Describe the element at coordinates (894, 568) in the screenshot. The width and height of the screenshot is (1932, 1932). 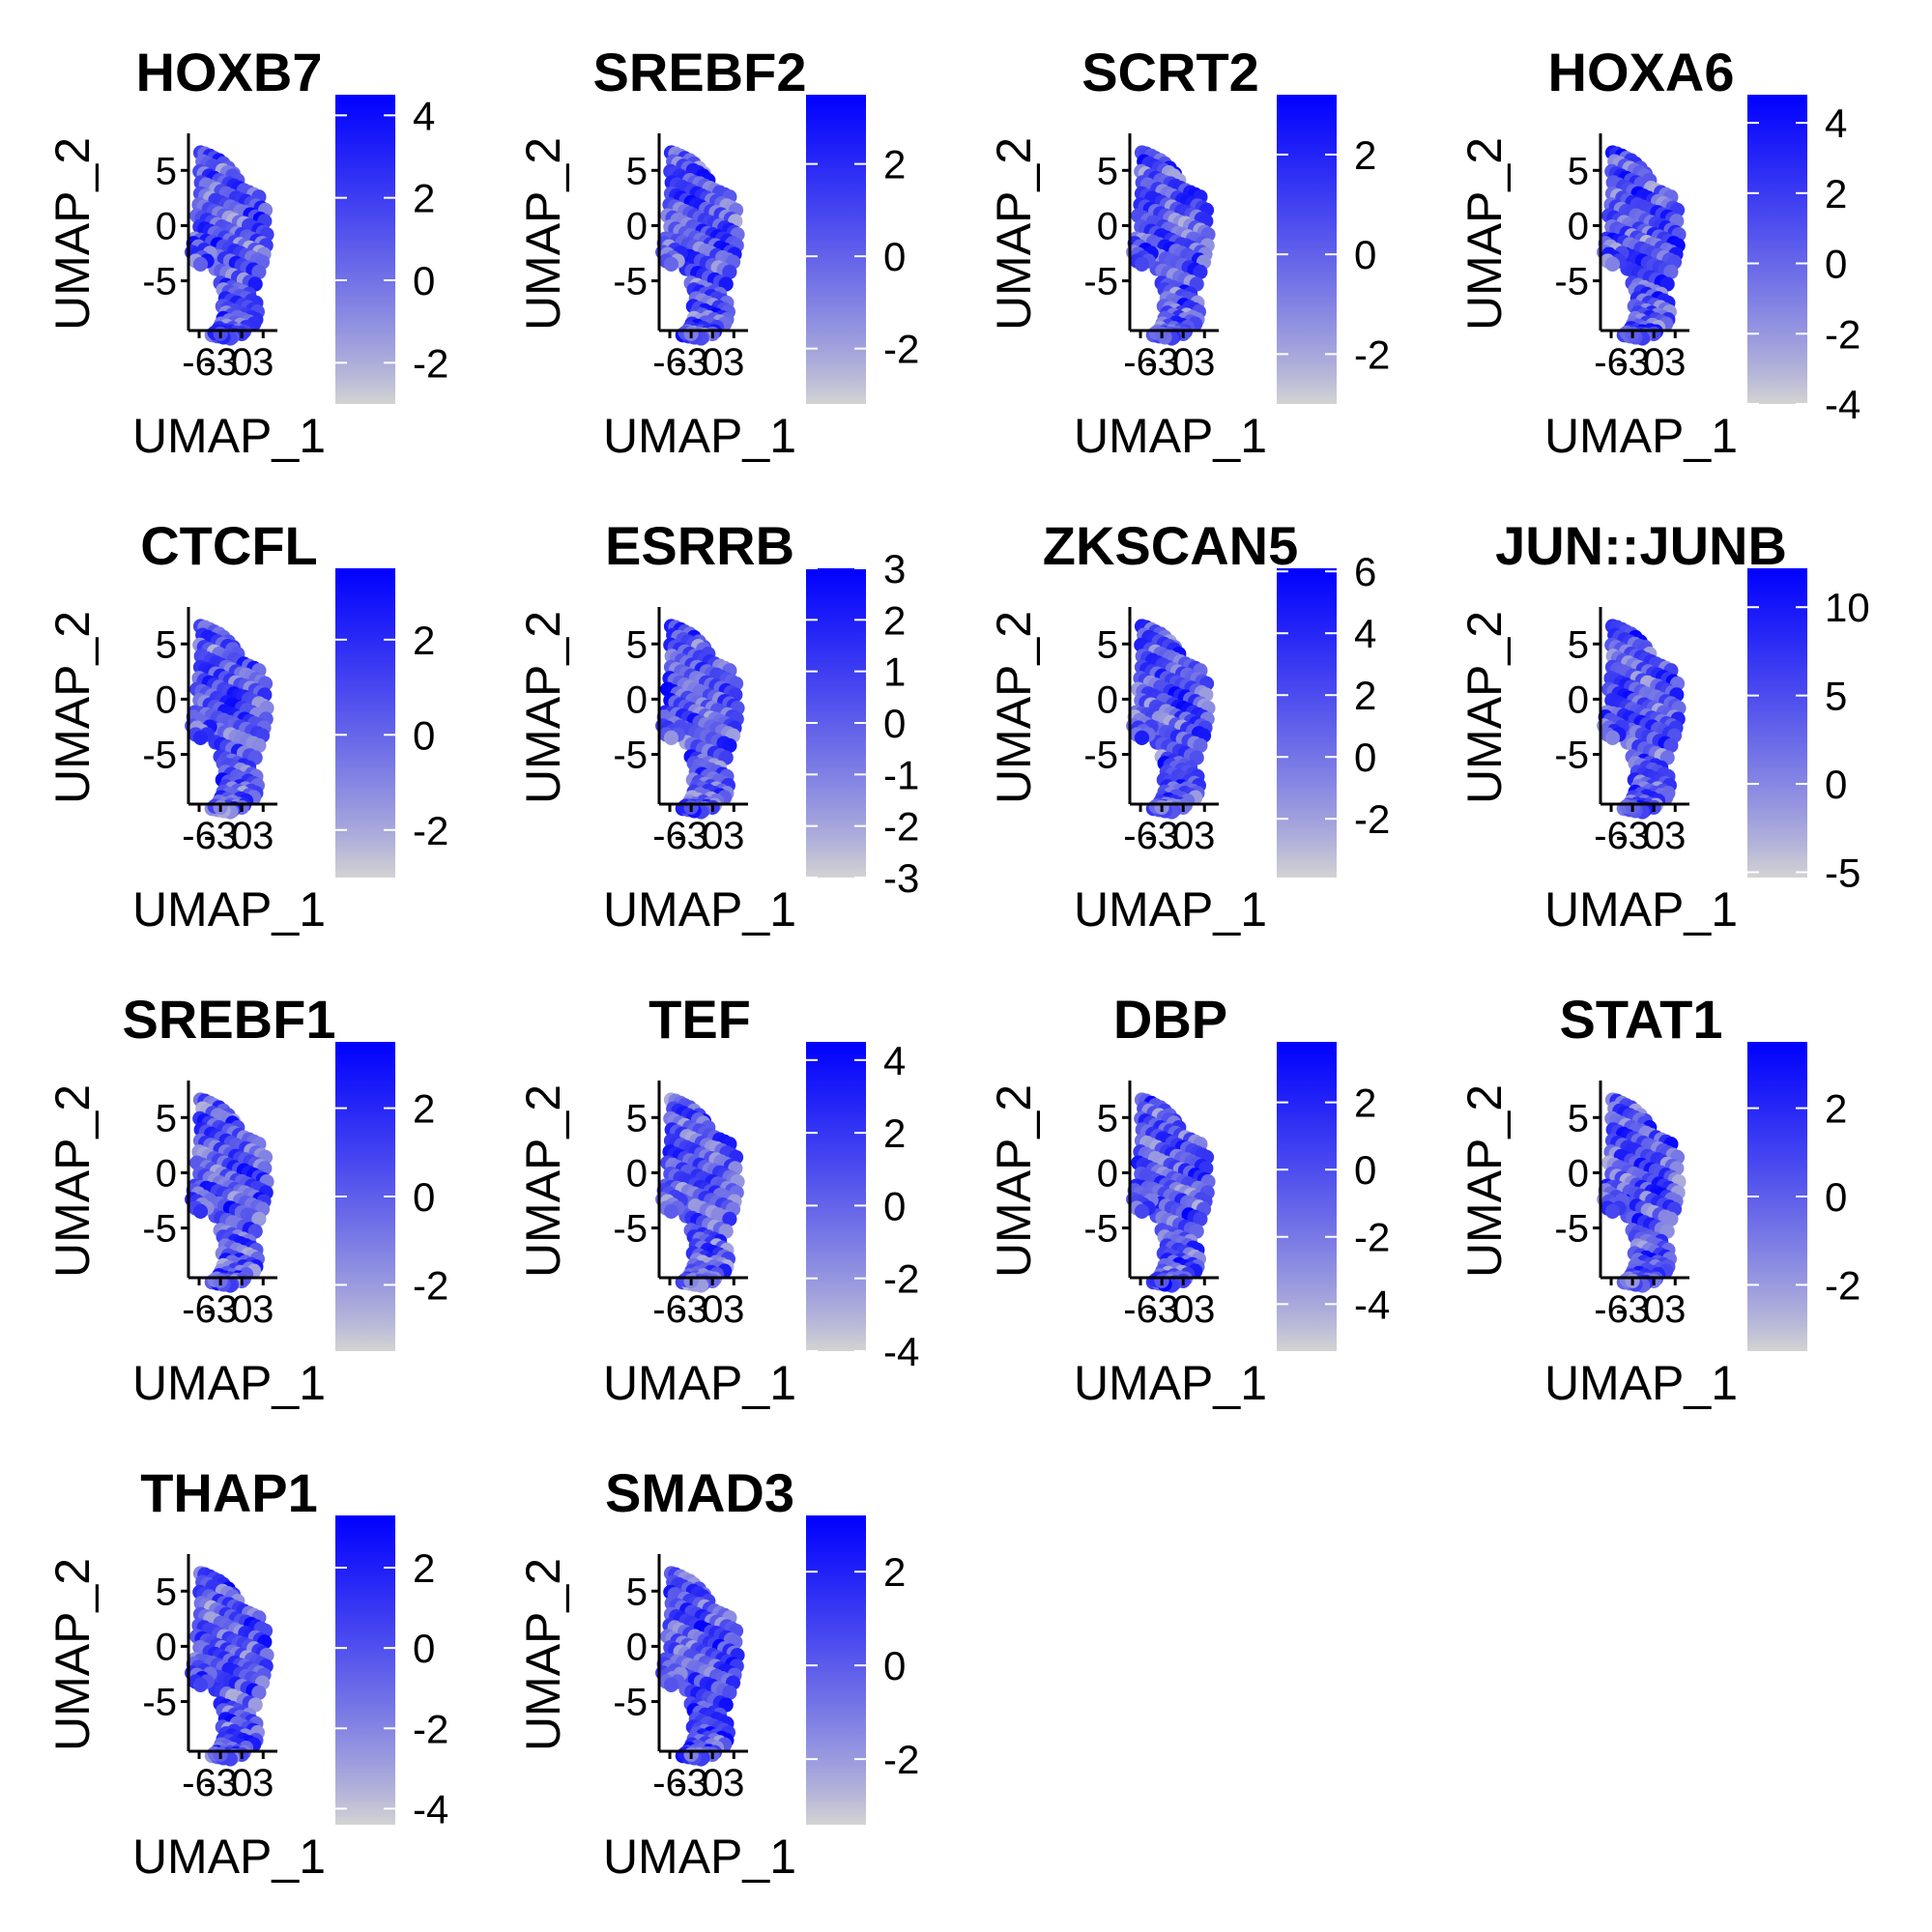
I see `colorbar-tick-label: 3` at that location.